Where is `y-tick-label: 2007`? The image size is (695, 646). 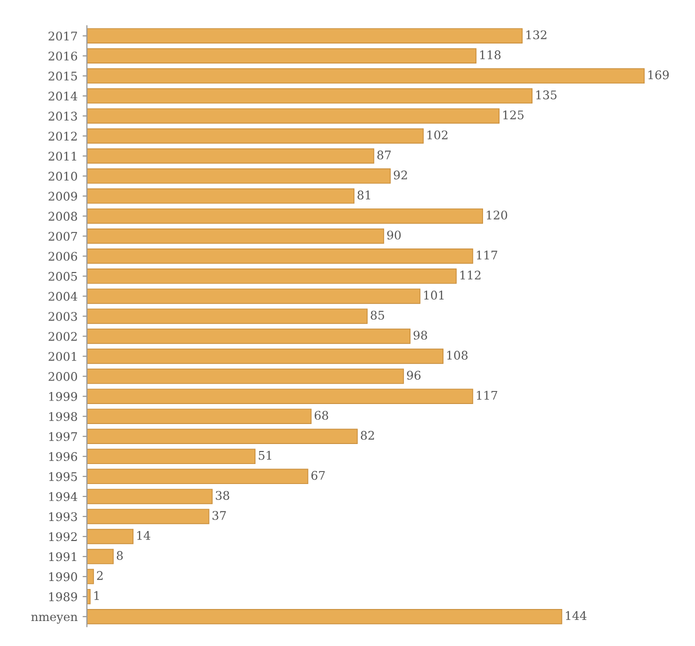 y-tick-label: 2007 is located at coordinates (62, 236).